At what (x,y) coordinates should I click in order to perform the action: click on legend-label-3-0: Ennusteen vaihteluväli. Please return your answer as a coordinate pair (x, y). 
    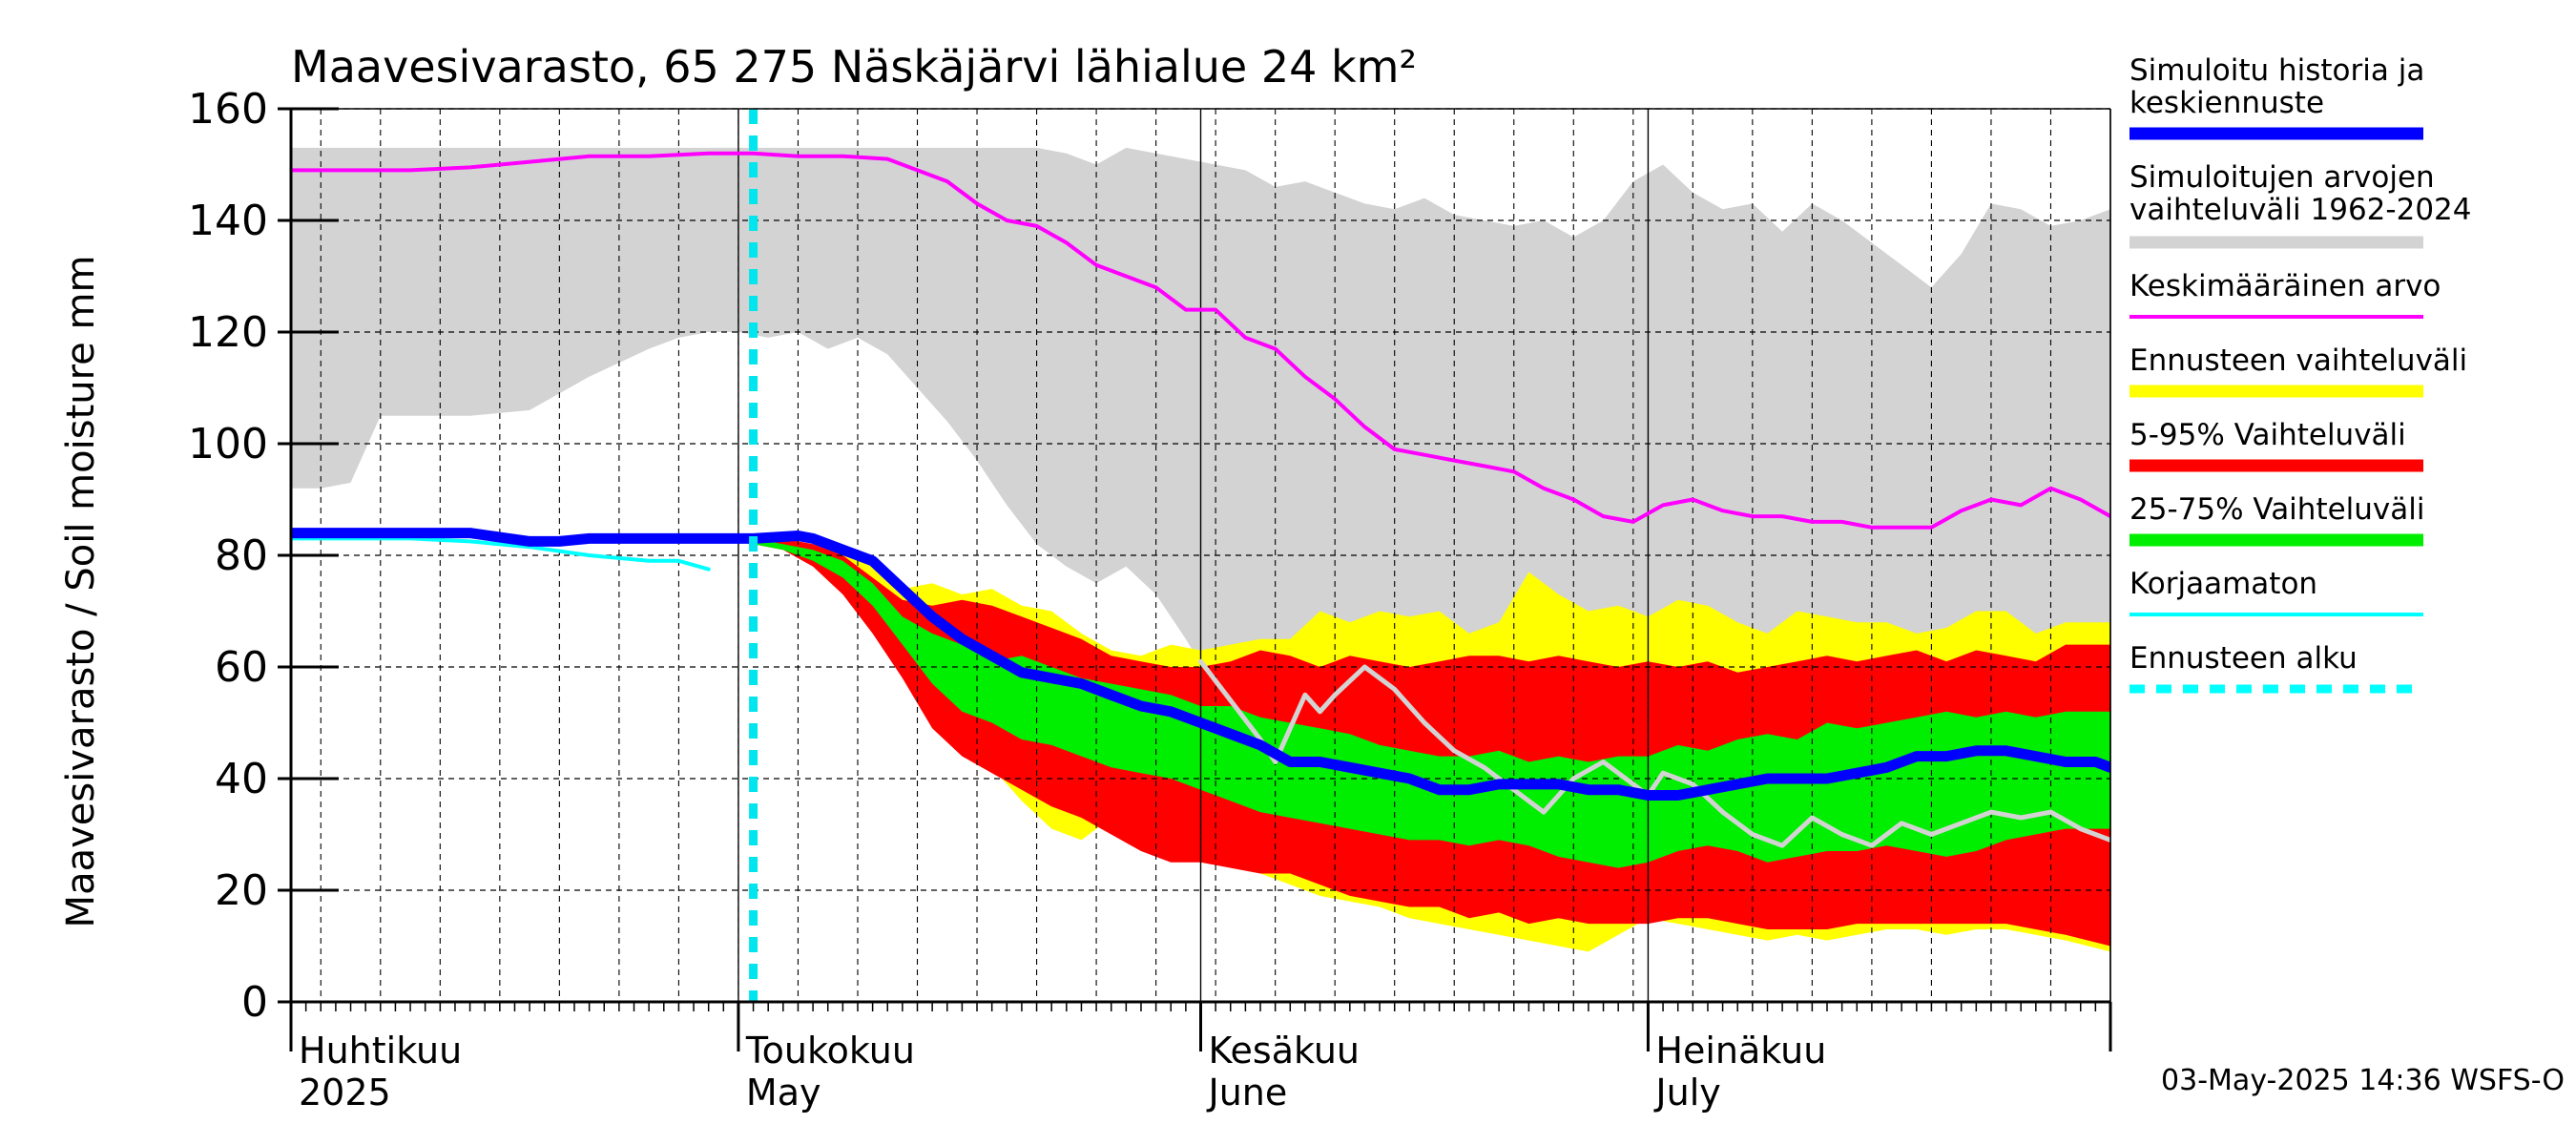
    Looking at the image, I should click on (2298, 361).